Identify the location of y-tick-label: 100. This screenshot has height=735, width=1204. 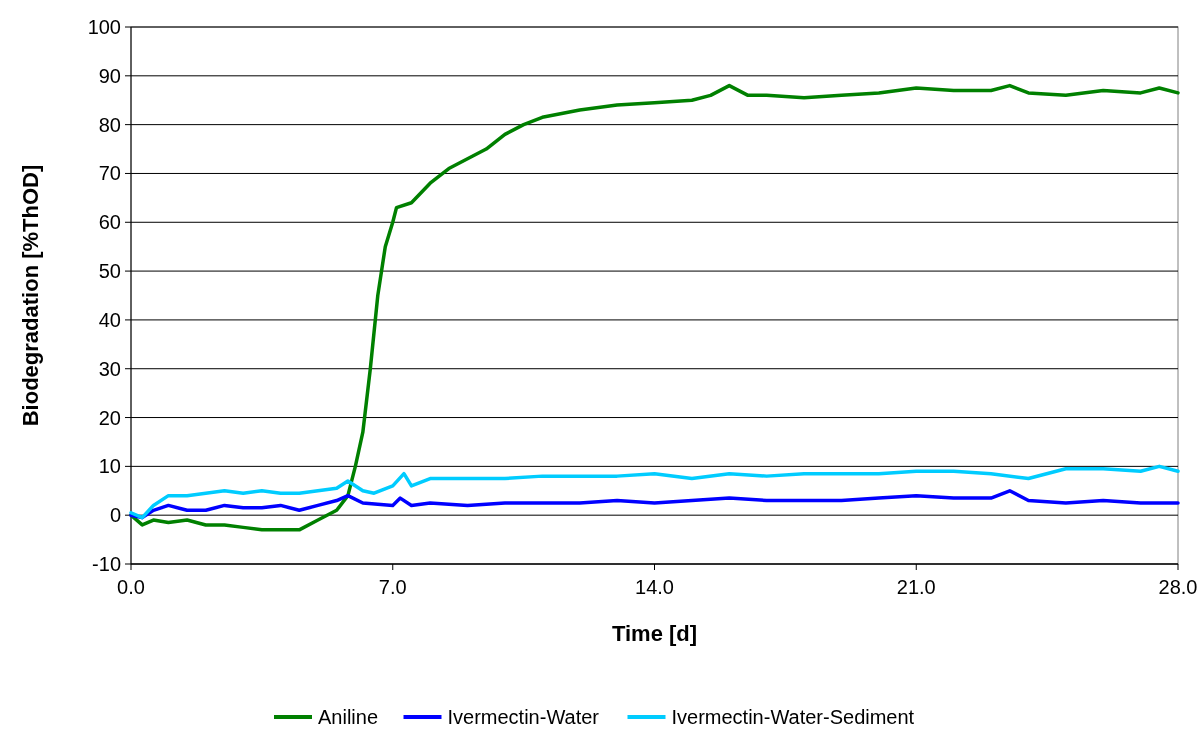
(104, 27).